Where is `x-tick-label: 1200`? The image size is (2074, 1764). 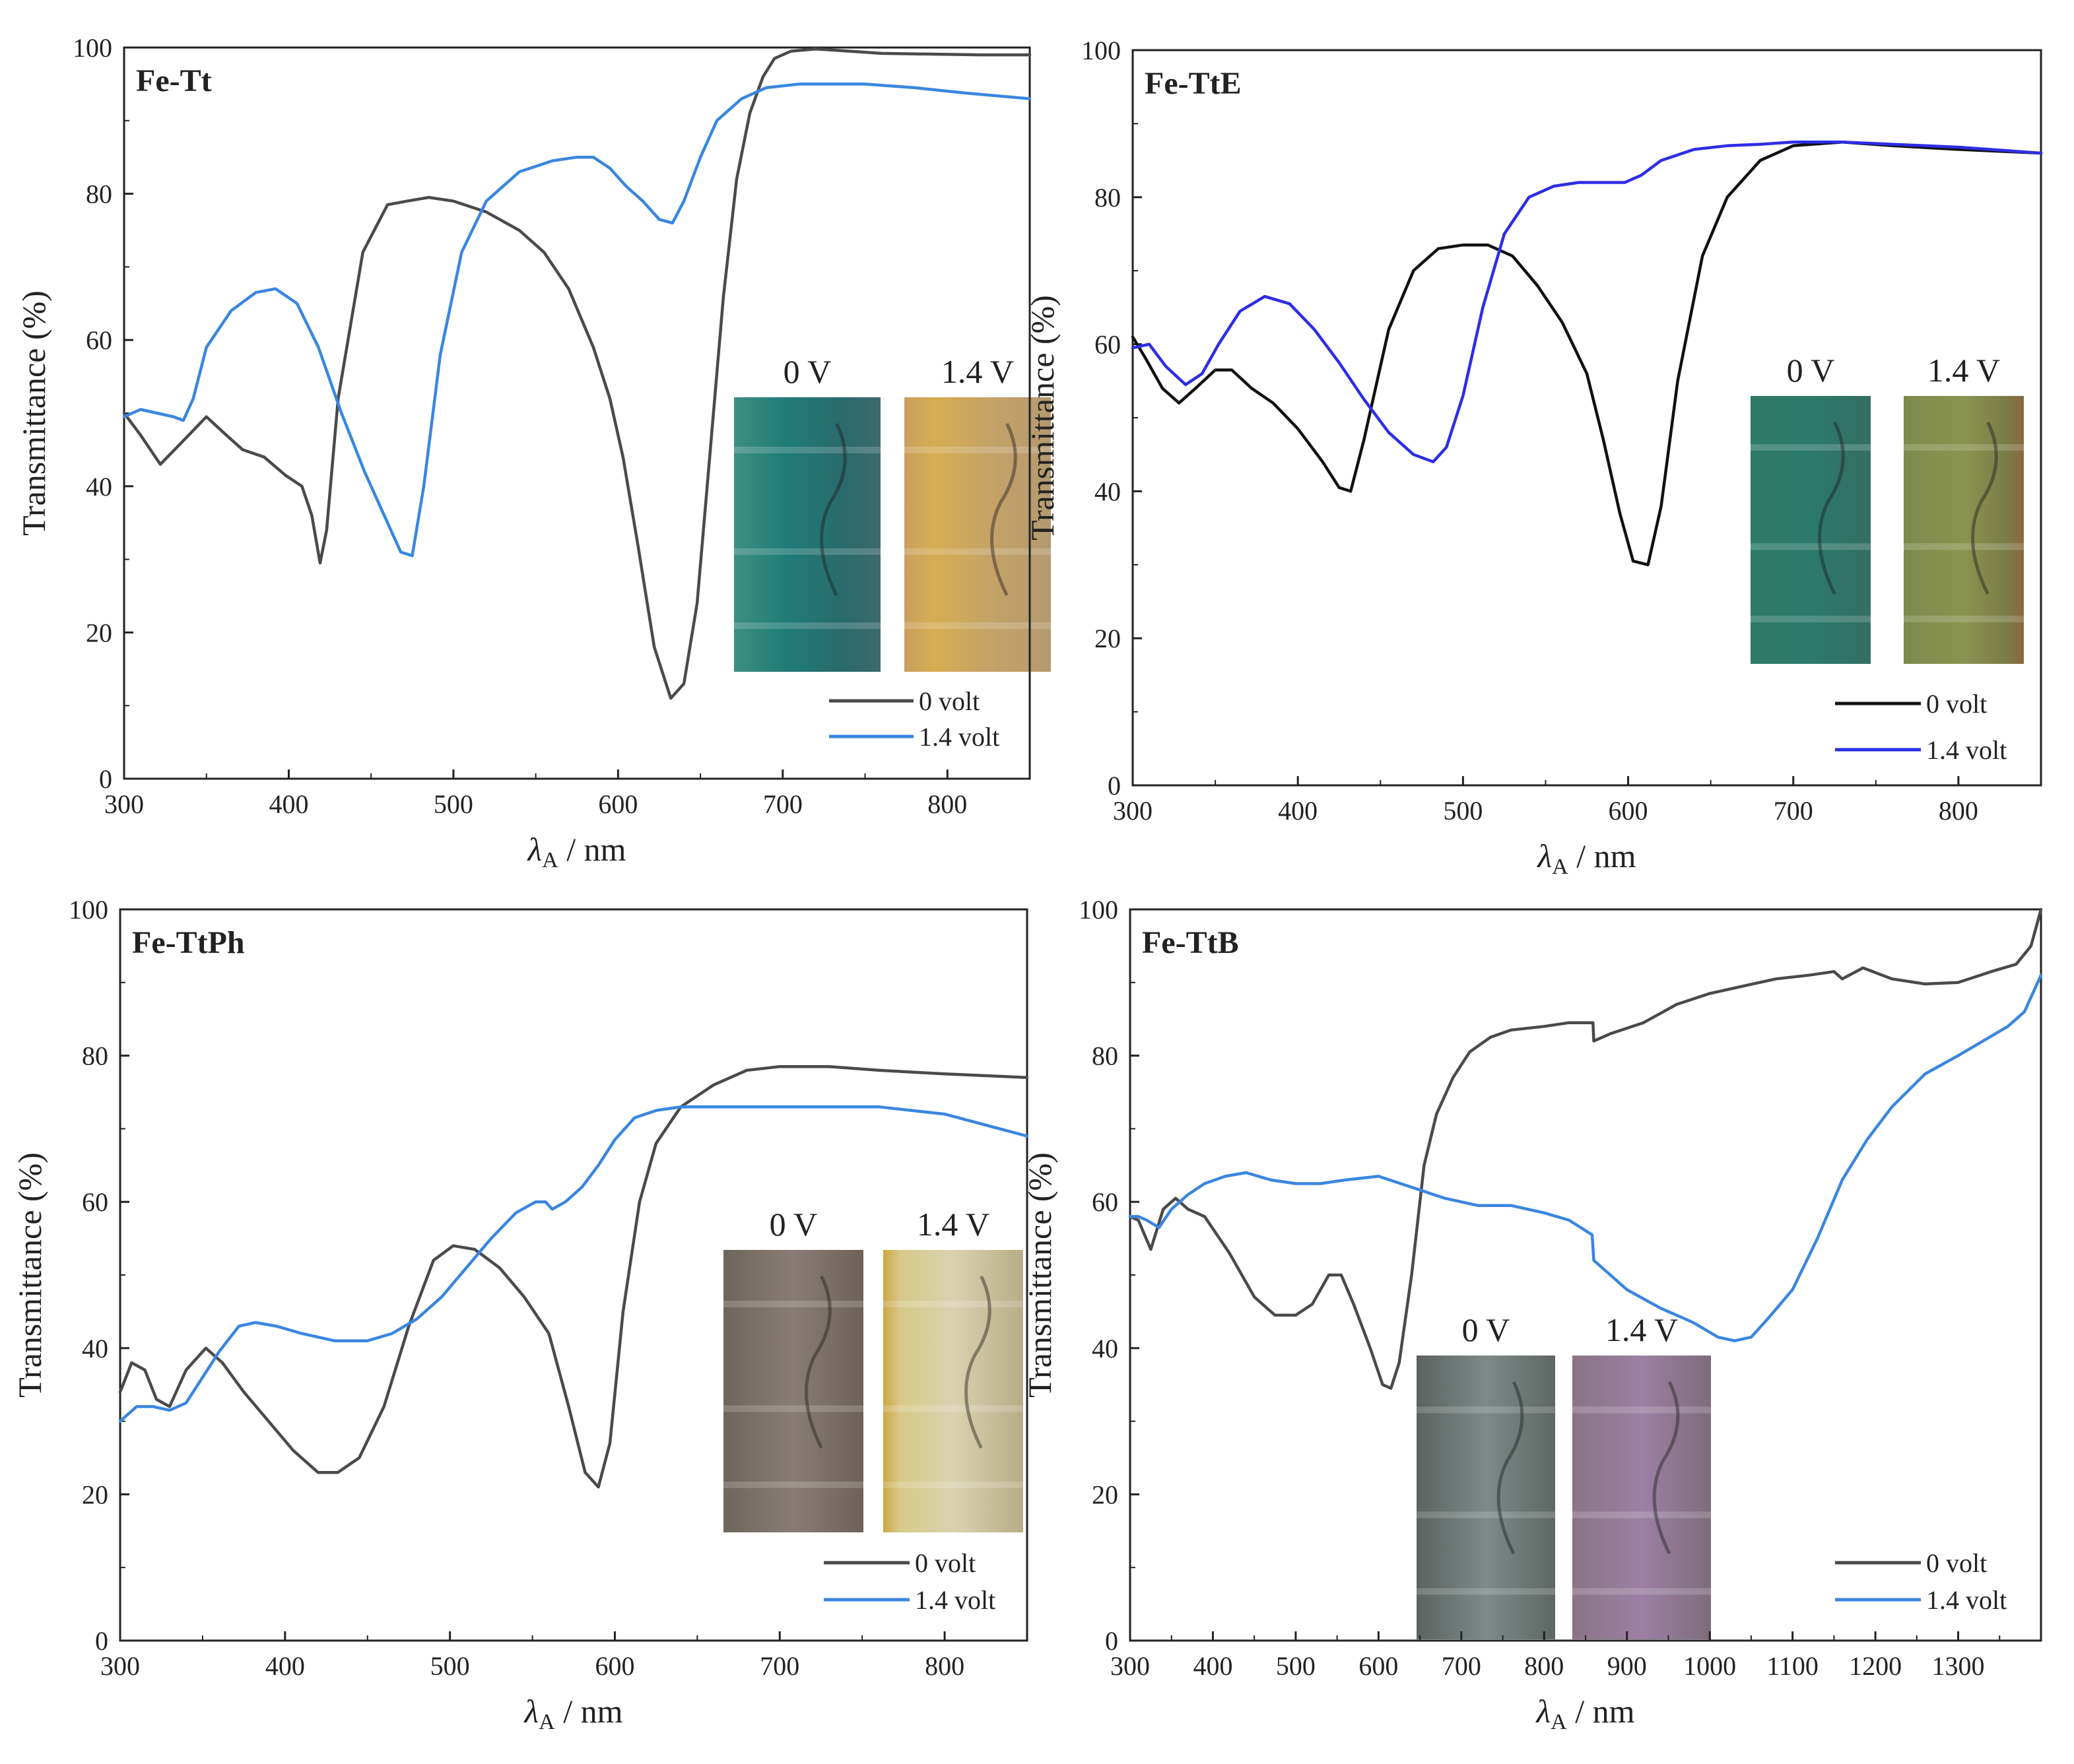
x-tick-label: 1200 is located at coordinates (1875, 1666).